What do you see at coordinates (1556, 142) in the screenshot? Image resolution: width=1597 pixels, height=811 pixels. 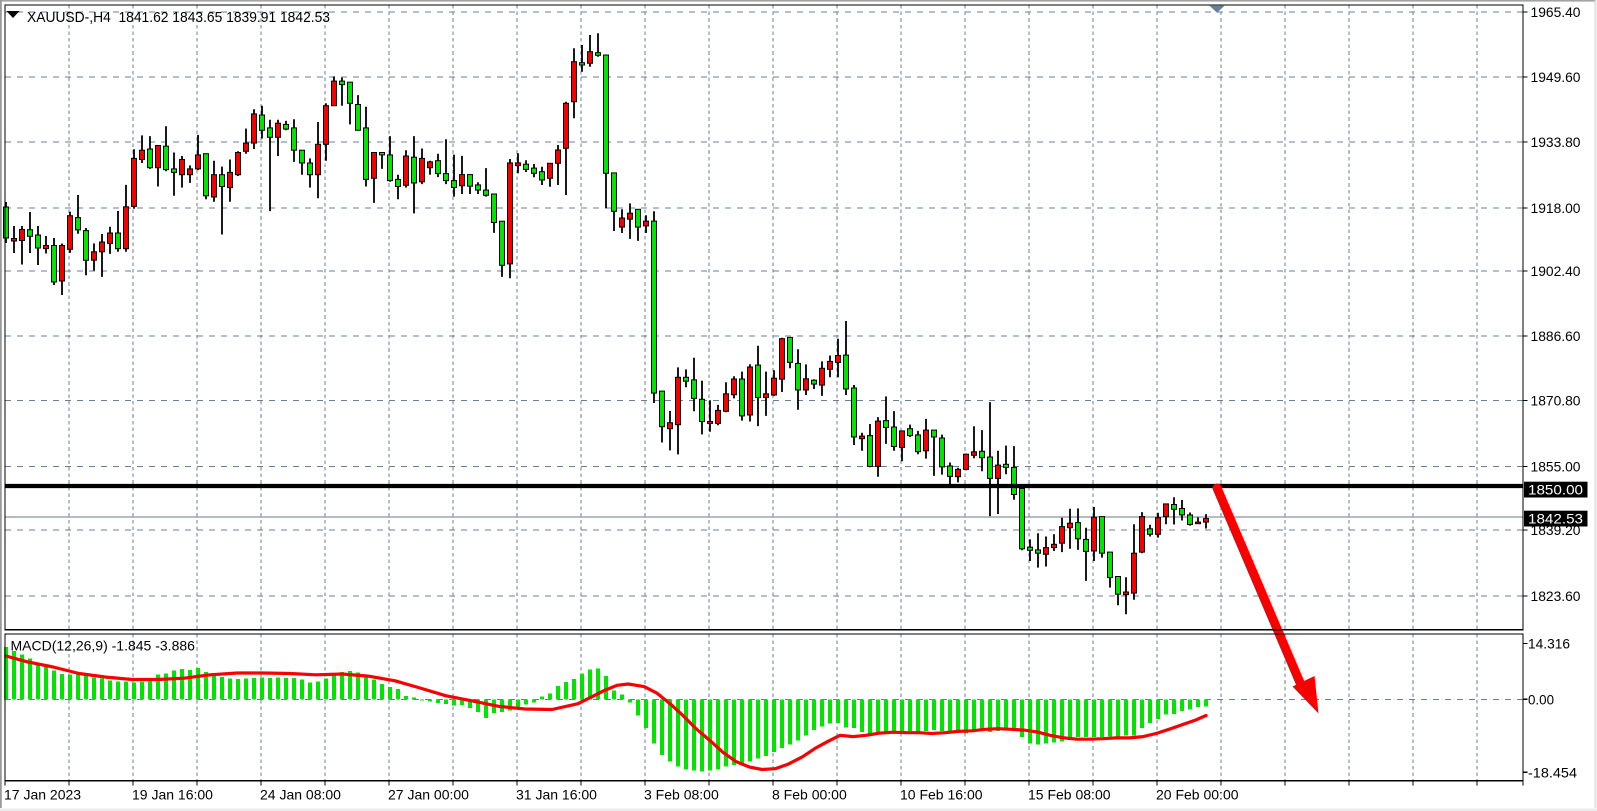 I see `svg-text: 1933.80` at bounding box center [1556, 142].